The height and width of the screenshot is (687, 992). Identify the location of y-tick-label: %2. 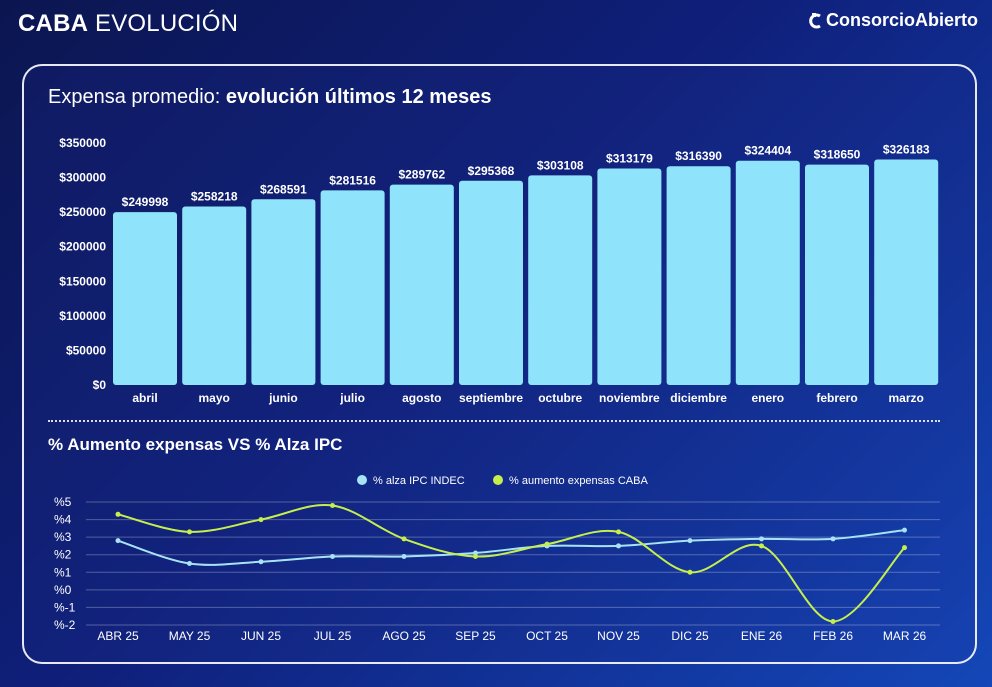
(63, 555).